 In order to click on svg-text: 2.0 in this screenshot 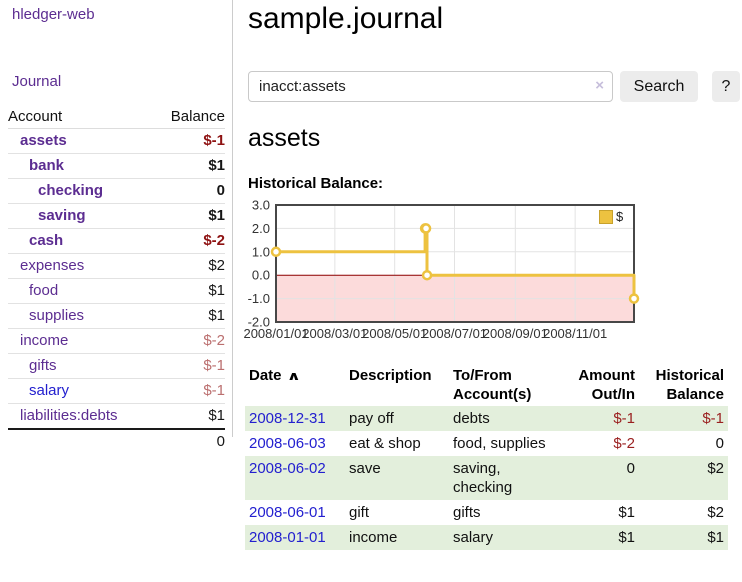, I will do `click(261, 228)`.